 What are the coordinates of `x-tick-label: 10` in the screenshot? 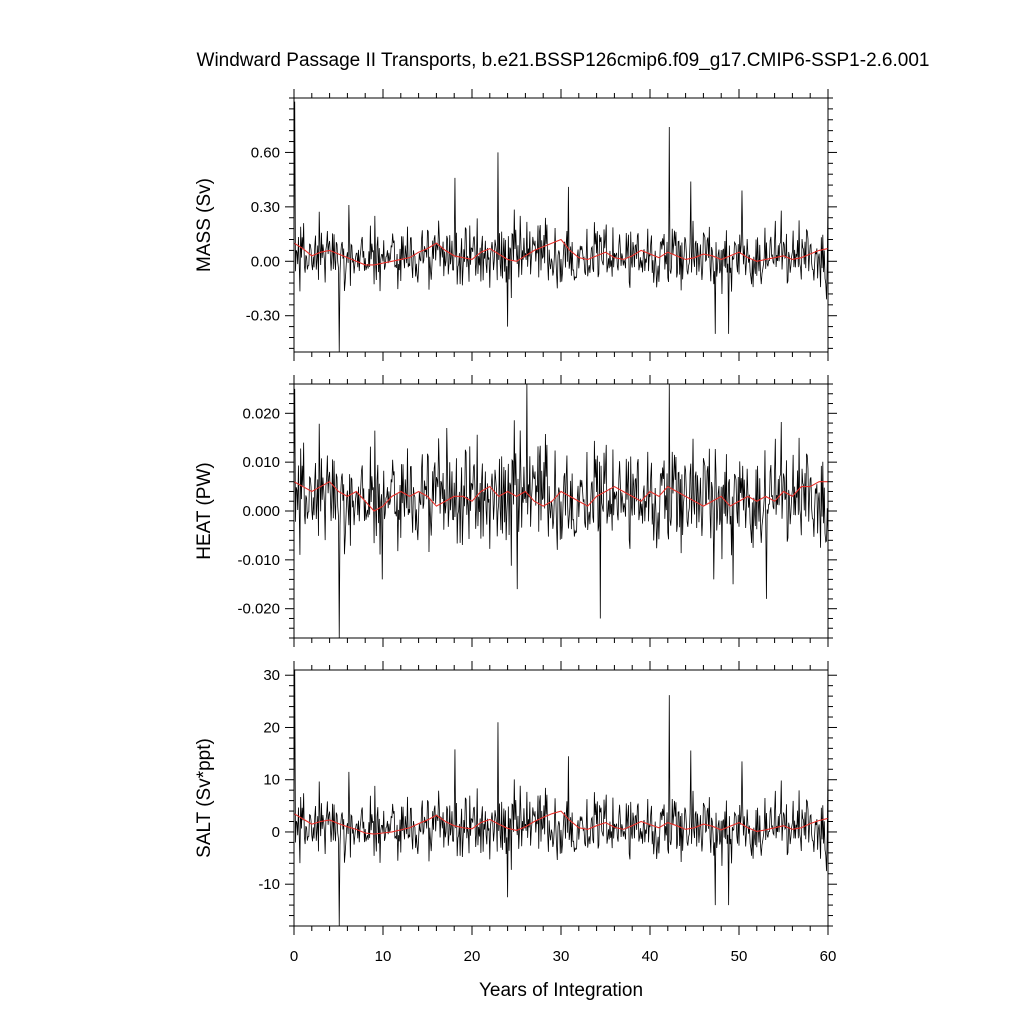 It's located at (383, 956).